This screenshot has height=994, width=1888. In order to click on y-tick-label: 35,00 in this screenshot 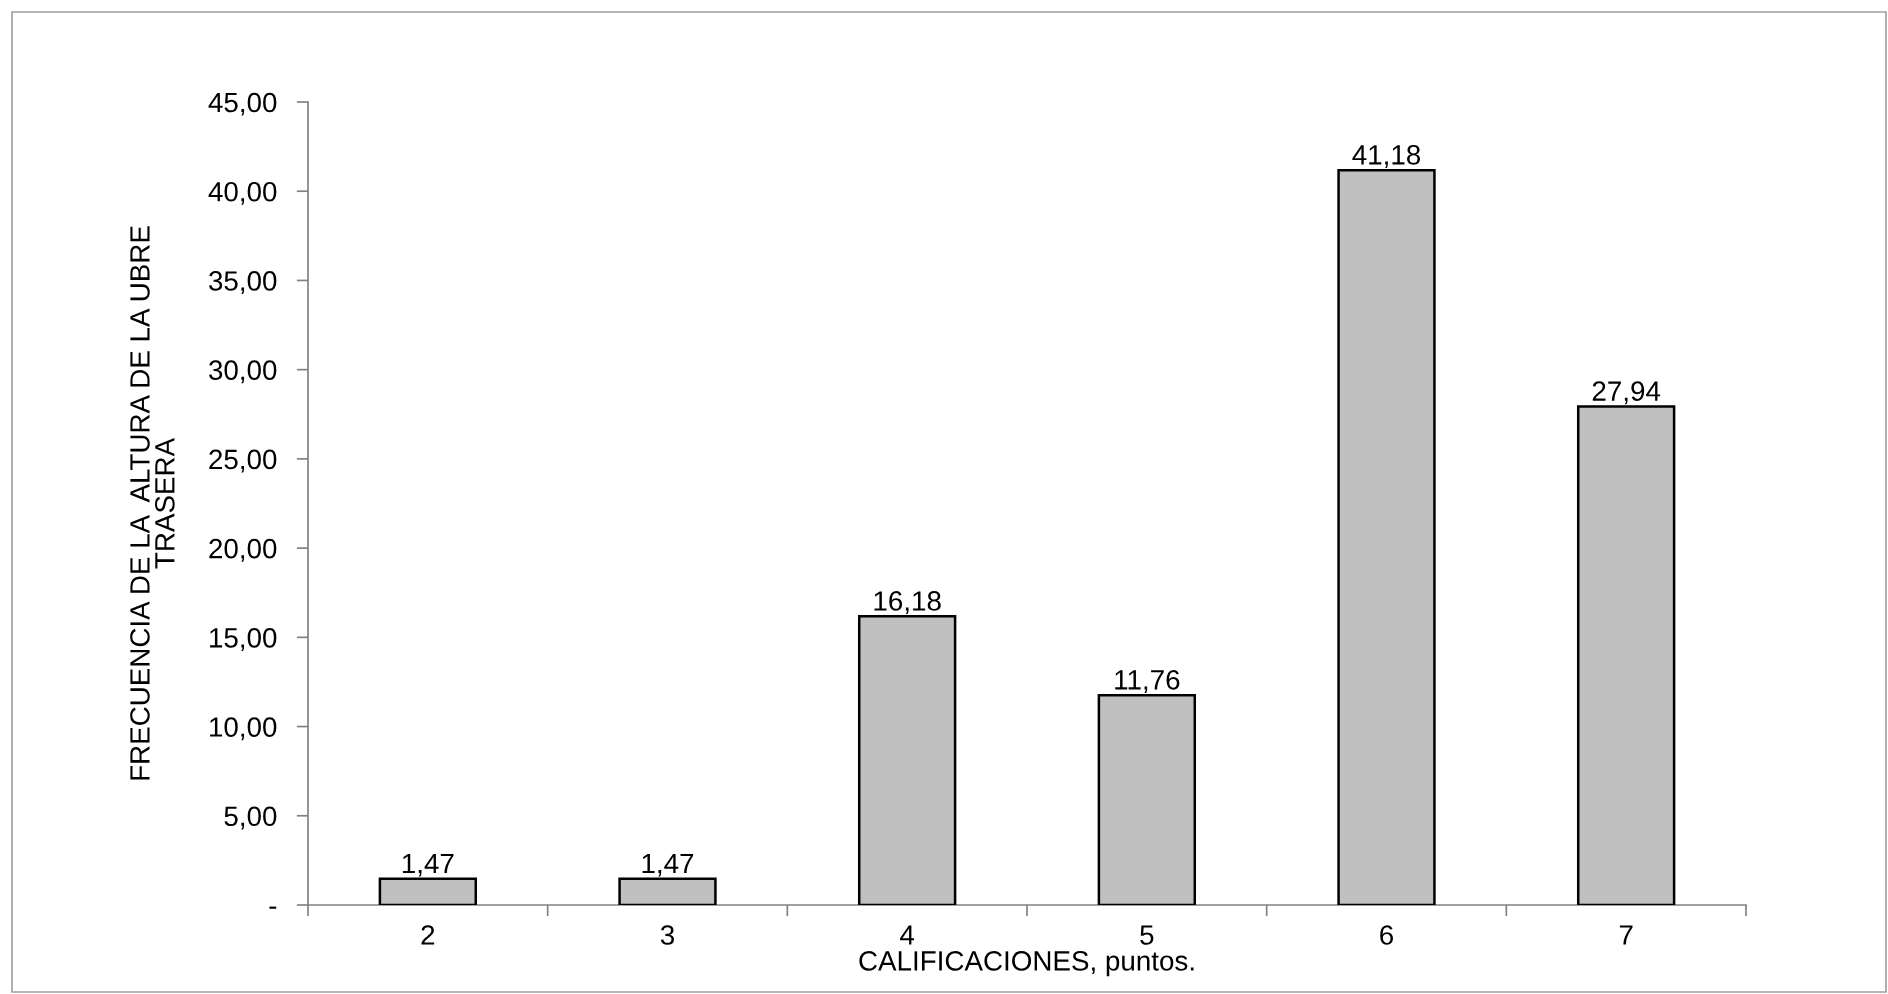, I will do `click(243, 283)`.